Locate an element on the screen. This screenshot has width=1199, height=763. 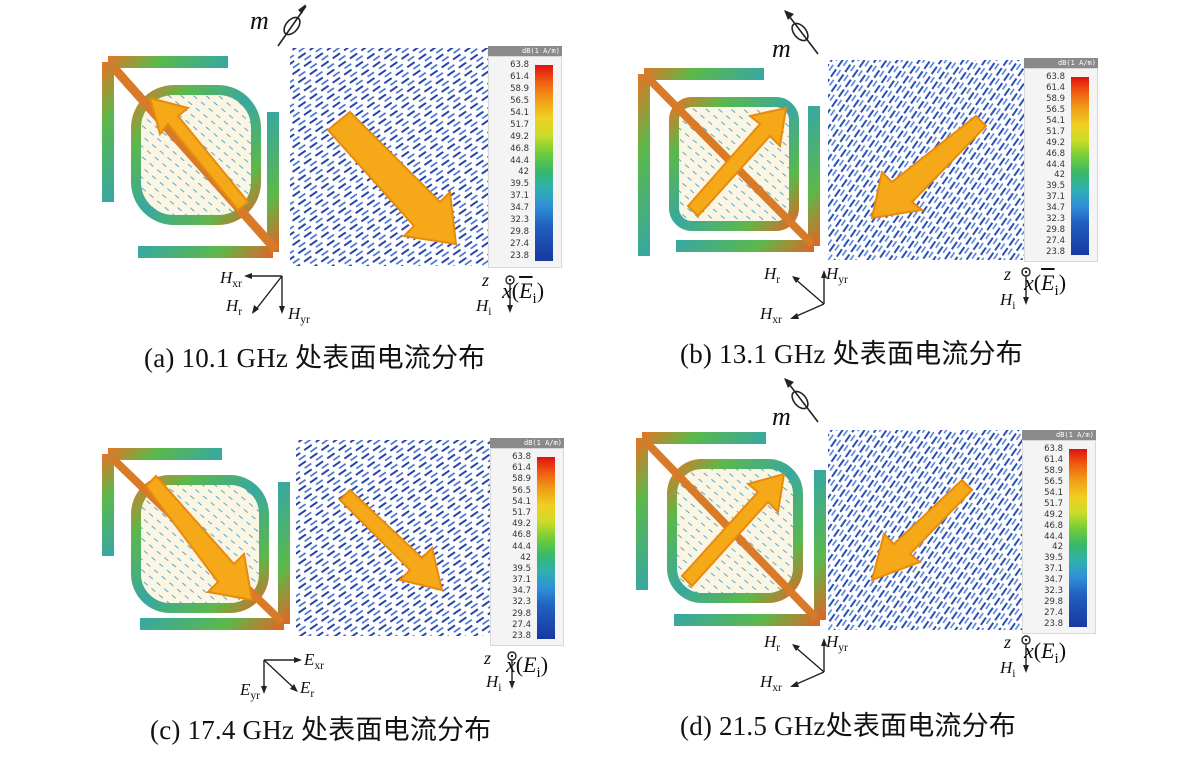
field-axes-b is located at coordinates (808, 294).